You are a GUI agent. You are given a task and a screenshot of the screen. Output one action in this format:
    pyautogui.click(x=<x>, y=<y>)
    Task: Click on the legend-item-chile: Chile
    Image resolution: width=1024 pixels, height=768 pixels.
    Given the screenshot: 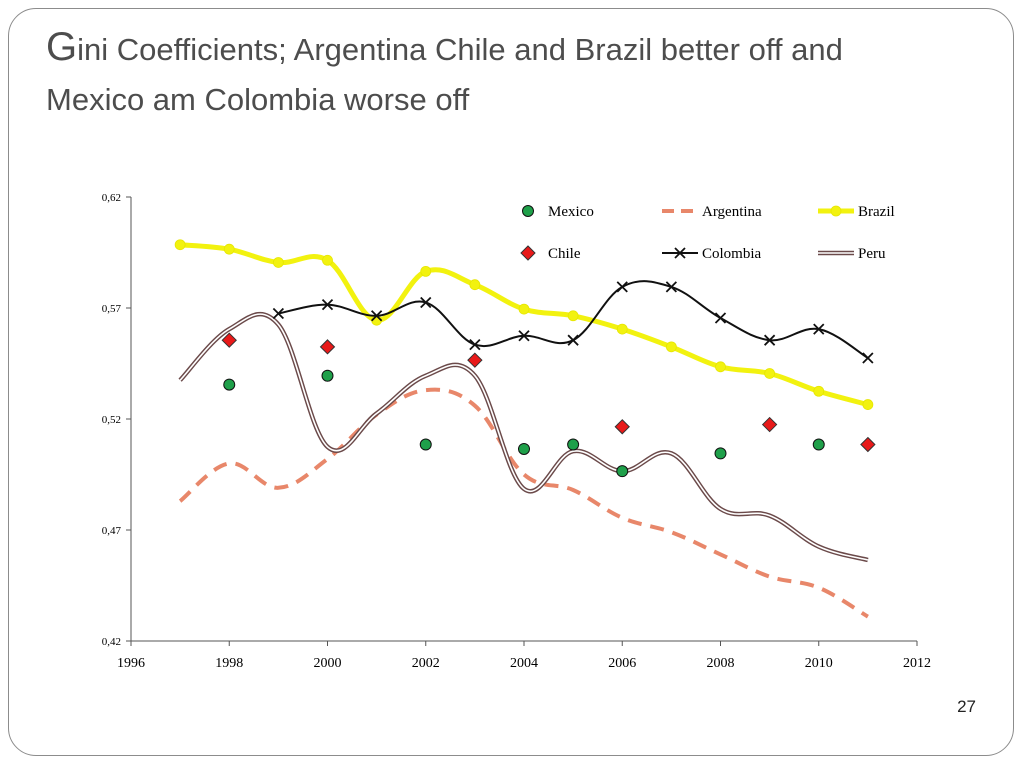 What is the action you would take?
    pyautogui.click(x=550, y=253)
    